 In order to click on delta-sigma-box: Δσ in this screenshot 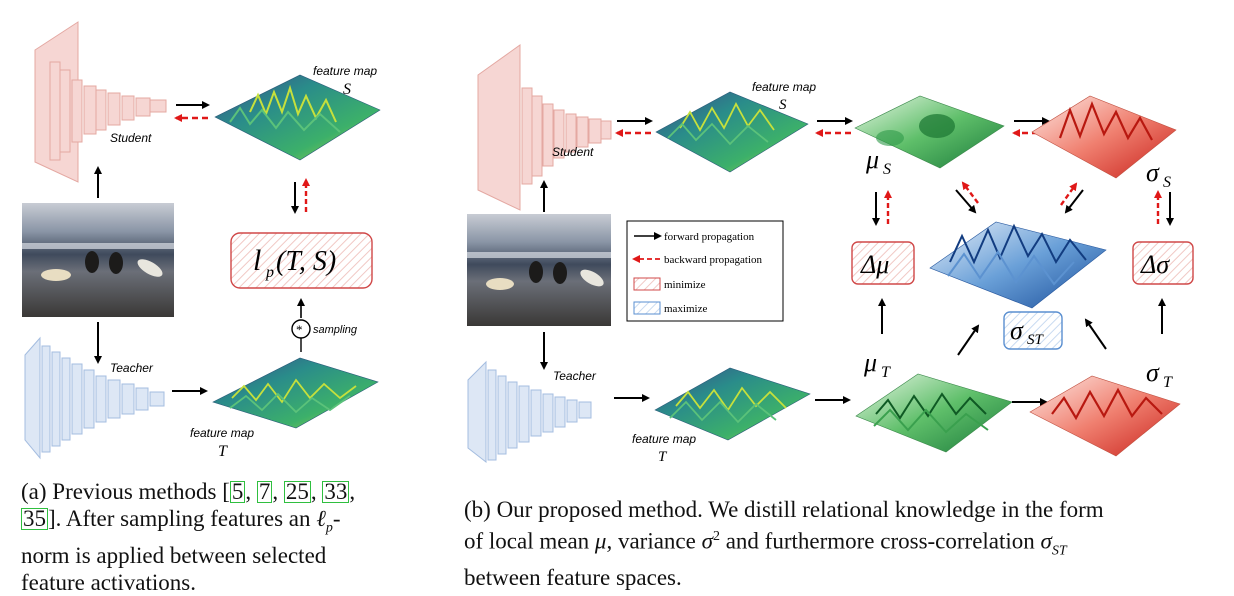, I will do `click(1163, 263)`.